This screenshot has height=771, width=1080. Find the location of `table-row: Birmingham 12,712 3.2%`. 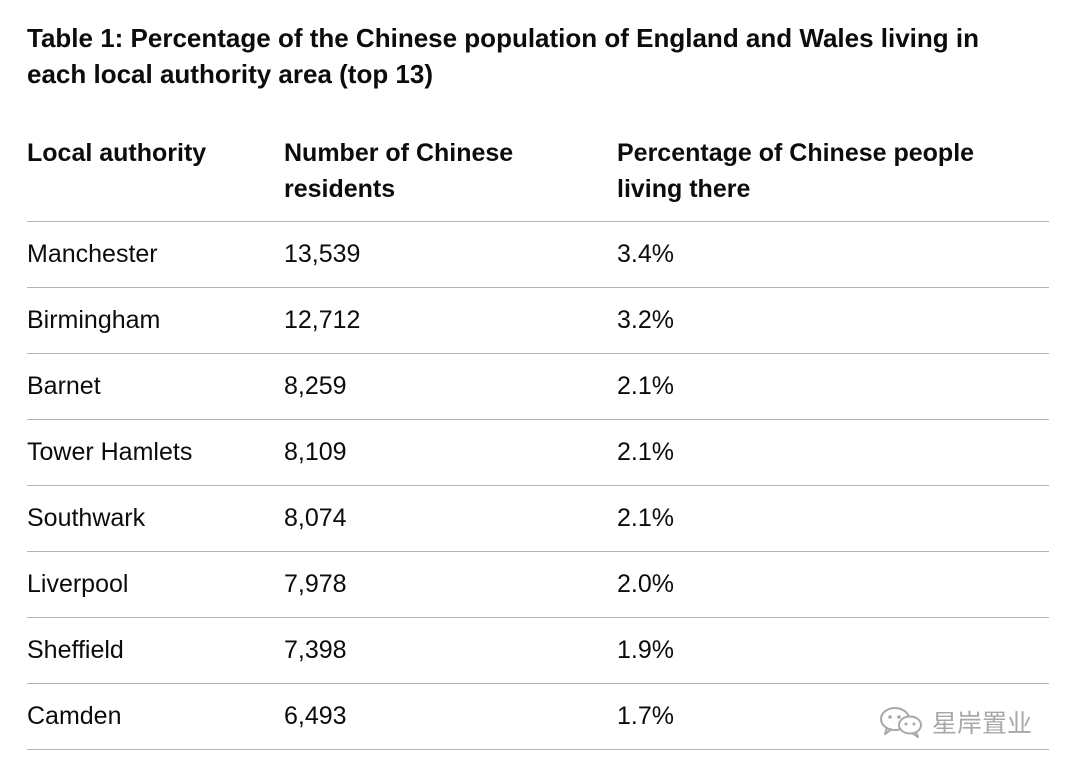

table-row: Birmingham 12,712 3.2% is located at coordinates (538, 321).